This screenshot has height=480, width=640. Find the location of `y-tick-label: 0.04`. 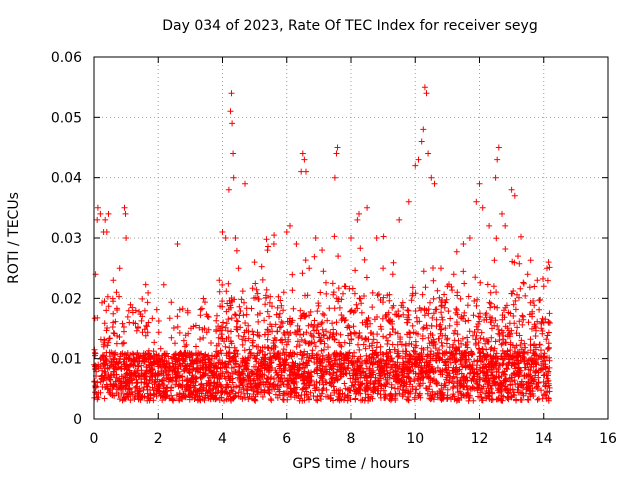

y-tick-label: 0.04 is located at coordinates (66, 179).